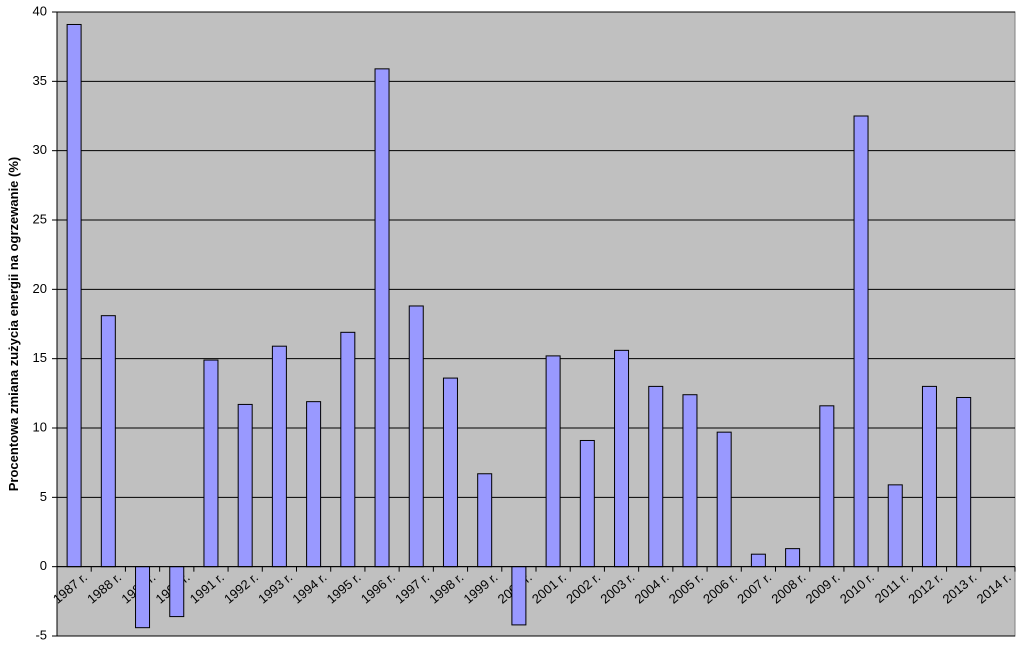 The height and width of the screenshot is (647, 1024). What do you see at coordinates (40, 218) in the screenshot?
I see `y-tick-label: 25` at bounding box center [40, 218].